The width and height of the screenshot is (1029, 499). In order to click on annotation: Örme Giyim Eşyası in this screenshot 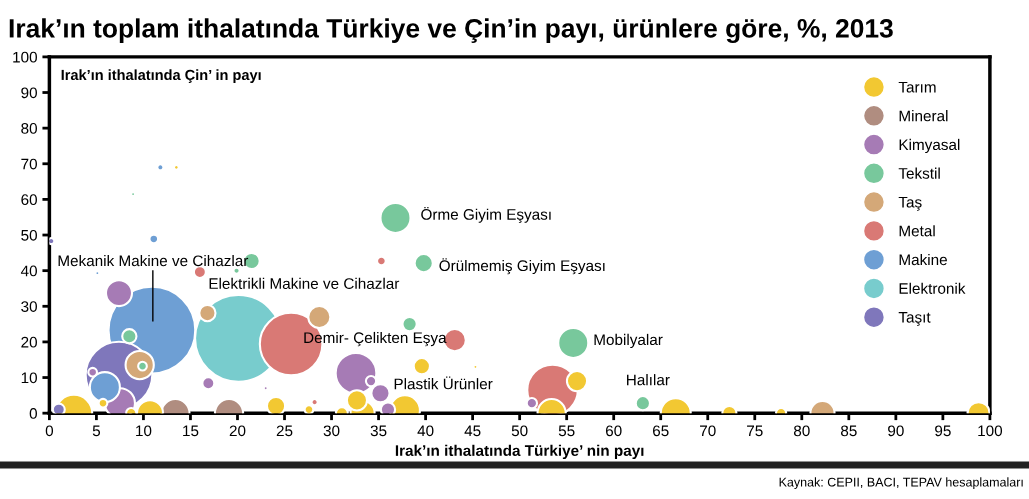, I will do `click(486, 214)`.